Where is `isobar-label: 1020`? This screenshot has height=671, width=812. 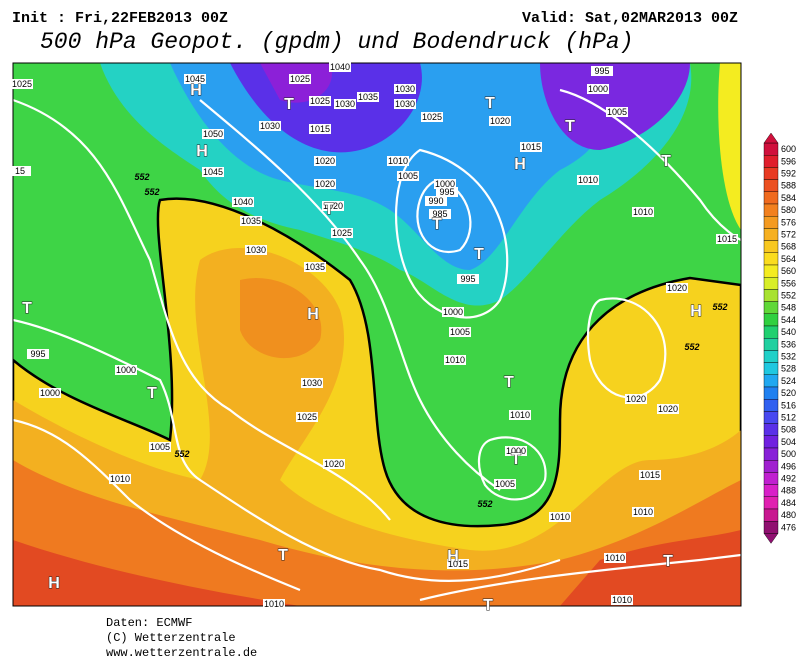
isobar-label: 1020 is located at coordinates (636, 399).